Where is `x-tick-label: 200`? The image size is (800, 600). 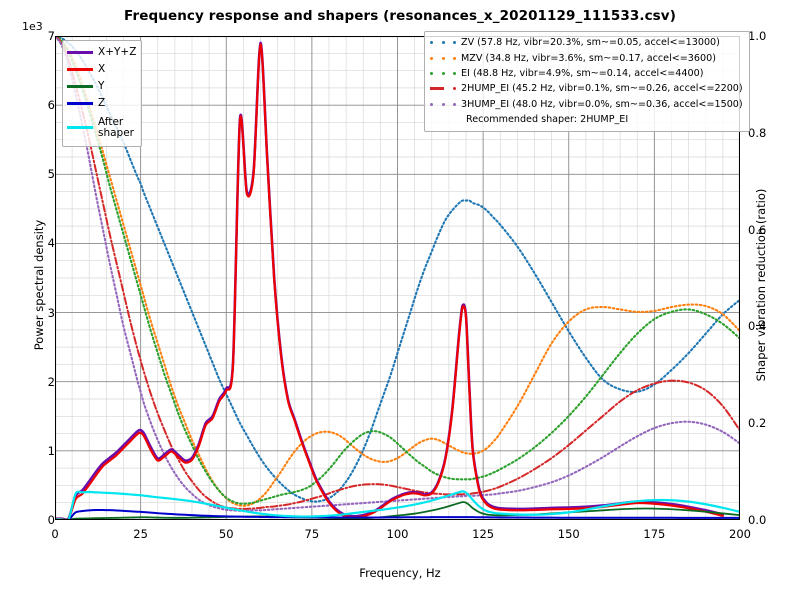 x-tick-label: 200 is located at coordinates (740, 534).